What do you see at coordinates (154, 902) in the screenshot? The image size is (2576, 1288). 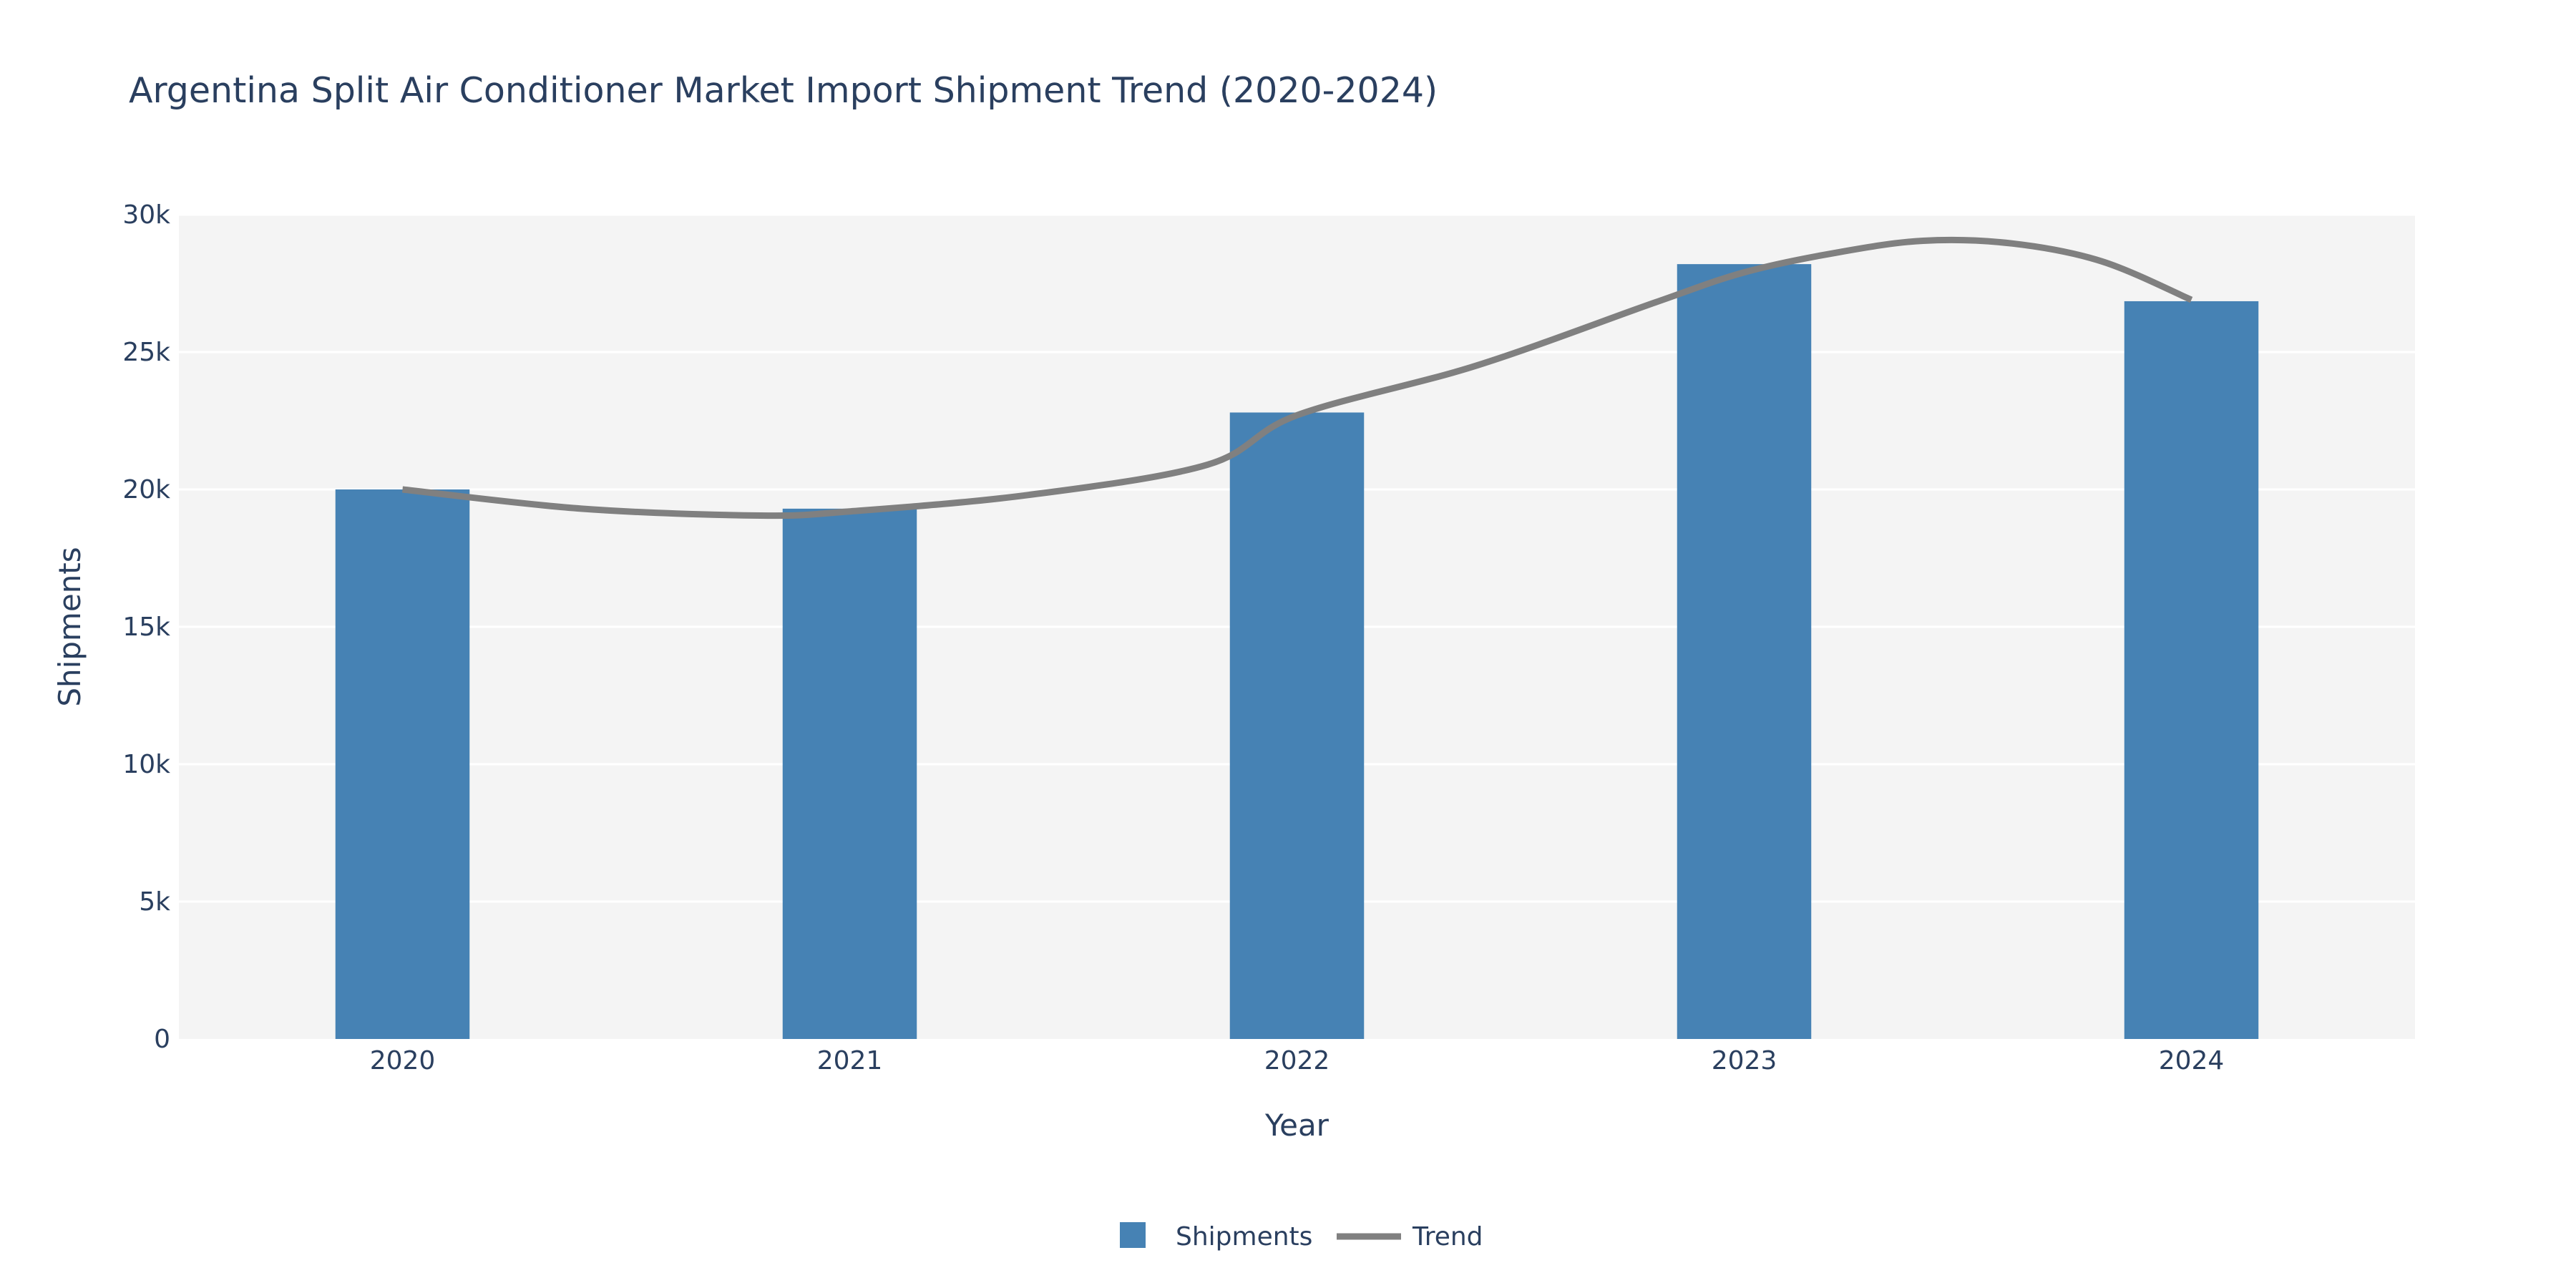 I see `y-tick-label: 5k` at bounding box center [154, 902].